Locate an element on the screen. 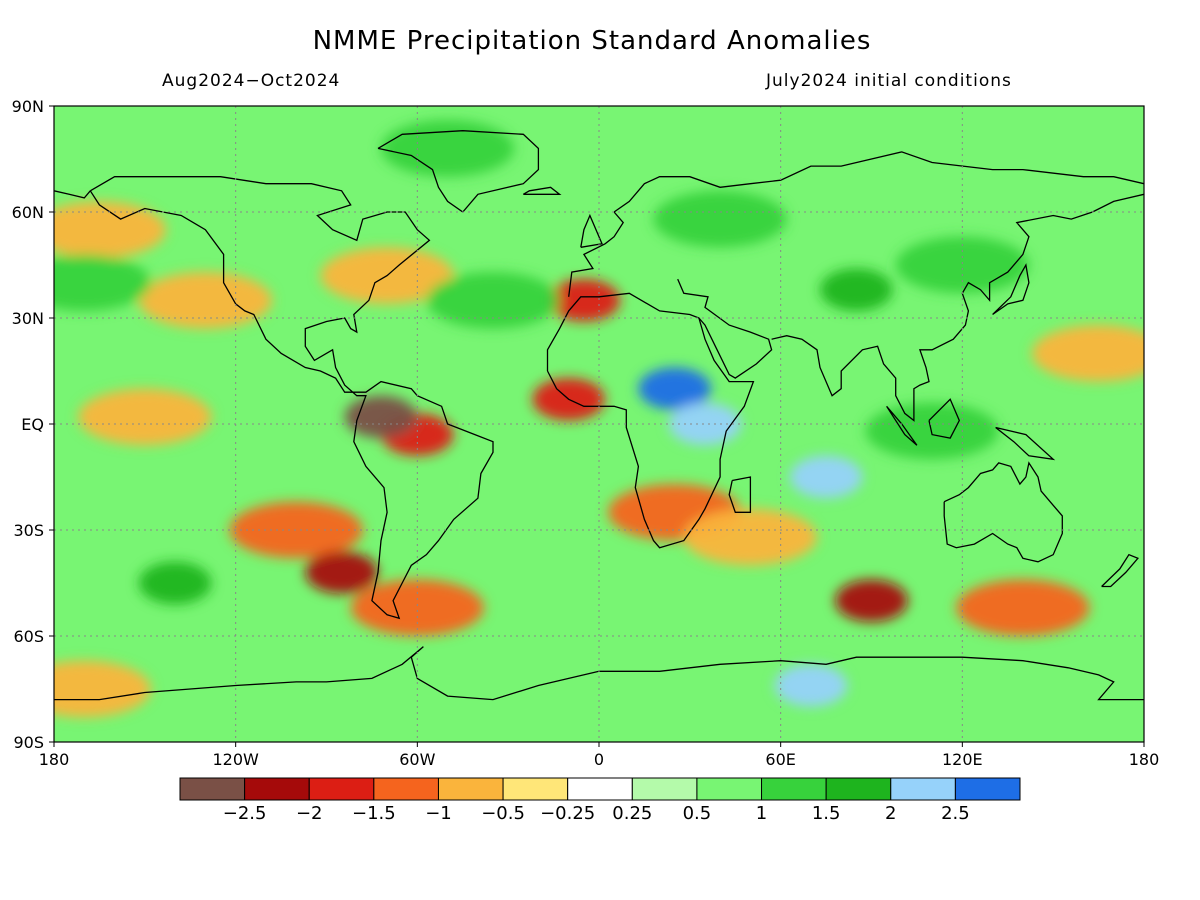 This screenshot has height=900, width=1200. y-tick-label: 90S is located at coordinates (28, 742).